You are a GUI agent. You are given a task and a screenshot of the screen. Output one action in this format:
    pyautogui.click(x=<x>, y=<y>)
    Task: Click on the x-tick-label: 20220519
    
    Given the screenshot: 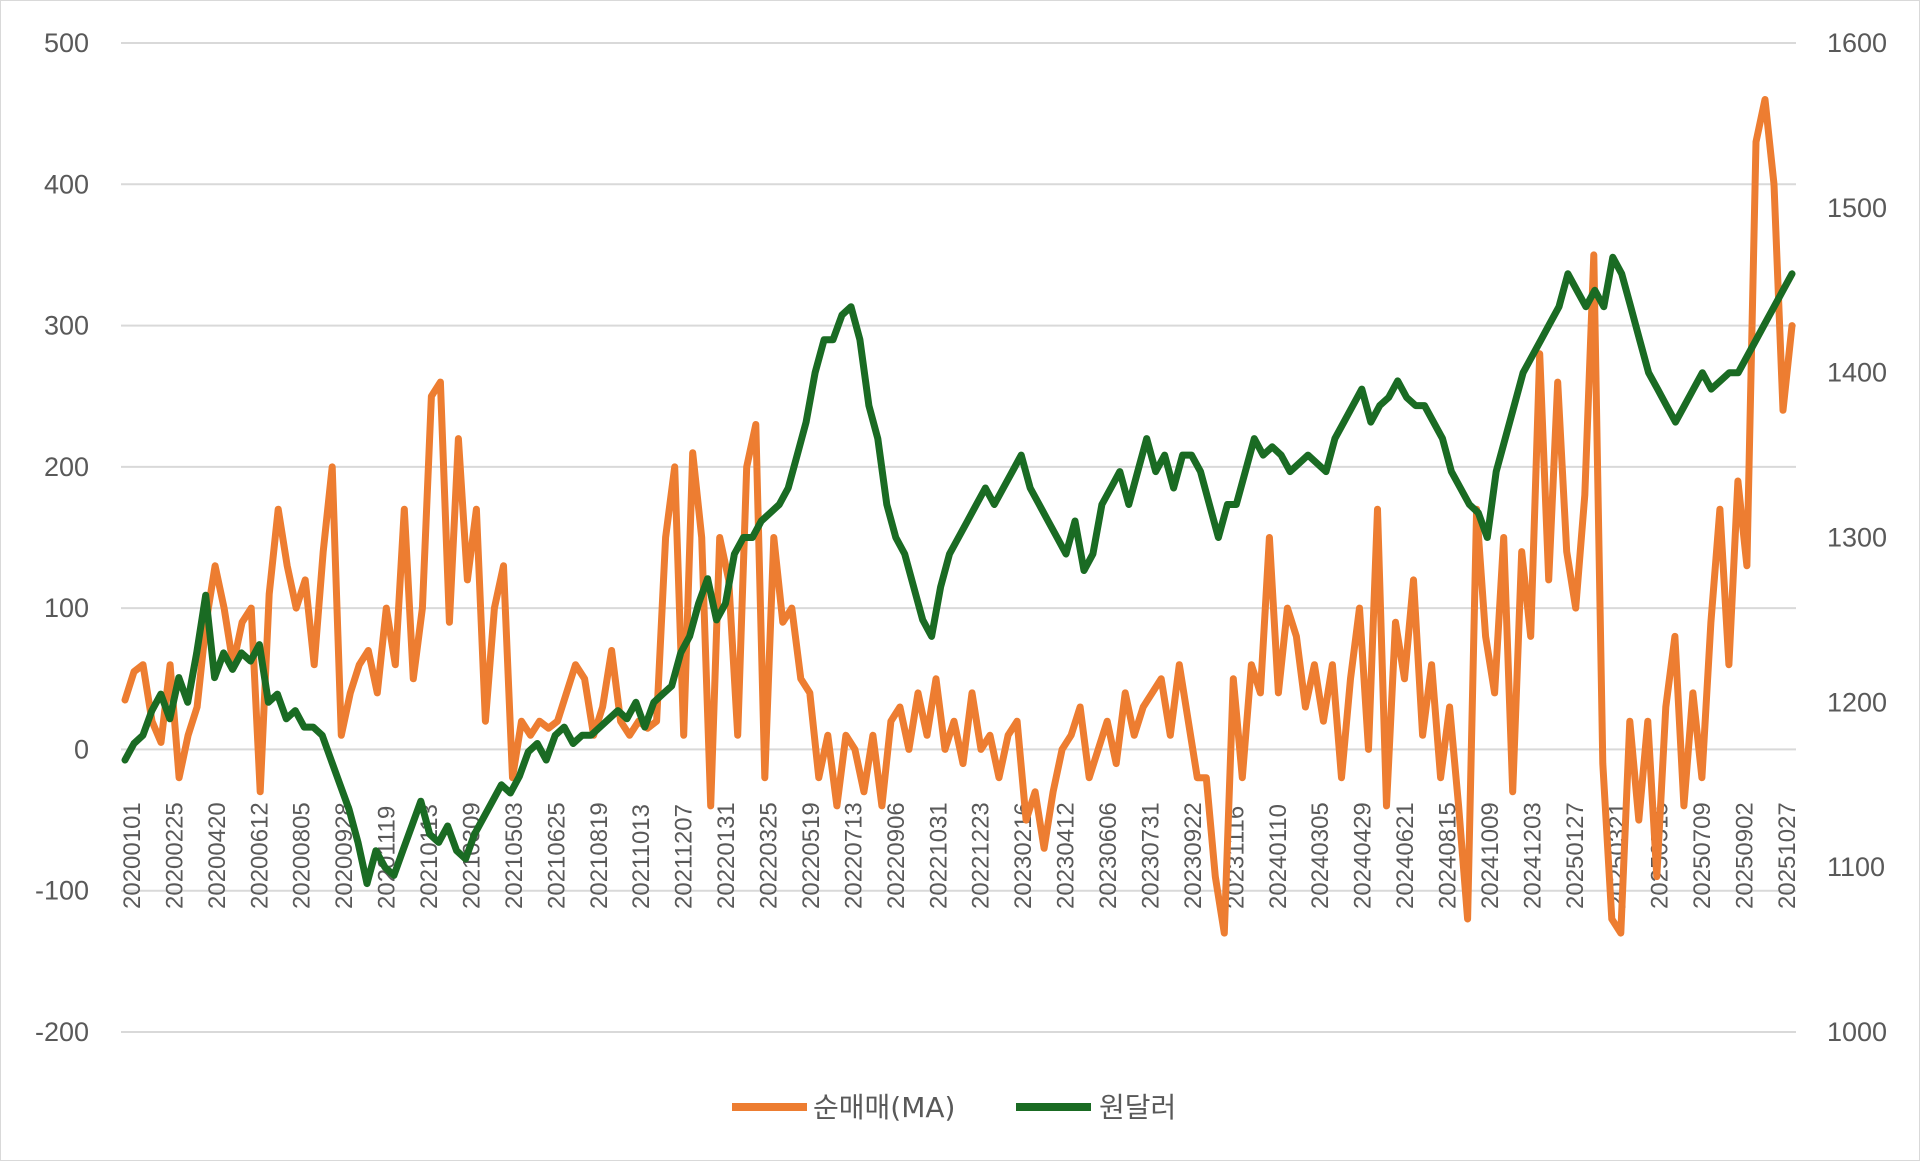 What is the action you would take?
    pyautogui.click(x=811, y=855)
    